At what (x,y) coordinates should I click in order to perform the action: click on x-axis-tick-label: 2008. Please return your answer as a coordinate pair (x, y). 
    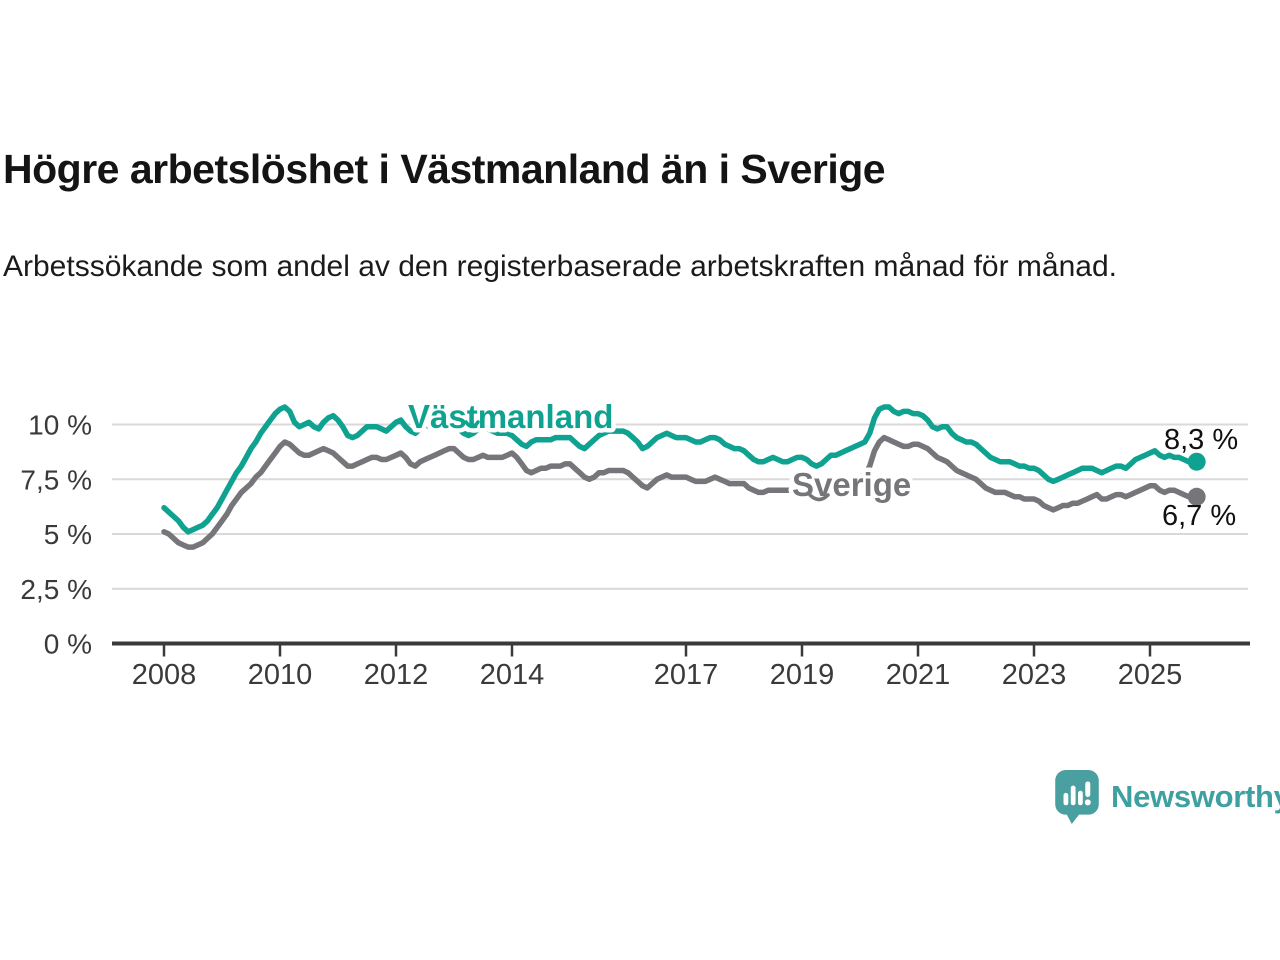
    Looking at the image, I should click on (164, 675).